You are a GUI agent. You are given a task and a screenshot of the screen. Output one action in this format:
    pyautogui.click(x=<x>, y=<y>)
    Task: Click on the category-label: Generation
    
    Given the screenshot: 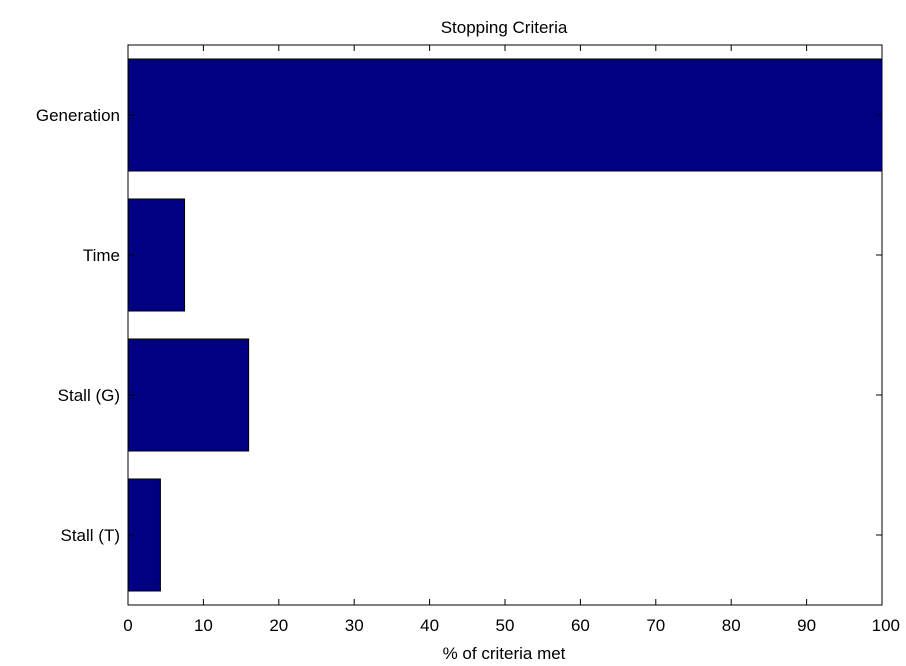 What is the action you would take?
    pyautogui.click(x=78, y=115)
    